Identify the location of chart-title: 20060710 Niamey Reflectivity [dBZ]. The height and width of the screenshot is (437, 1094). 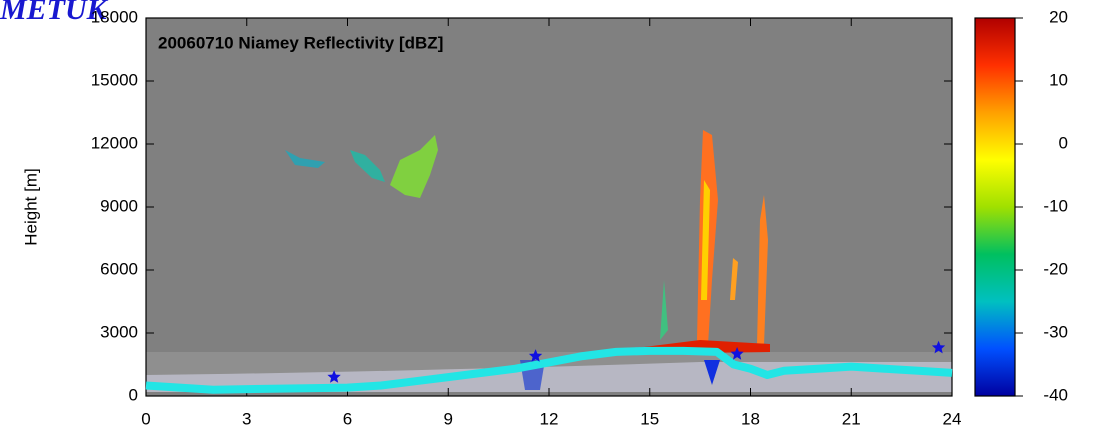
(300, 42).